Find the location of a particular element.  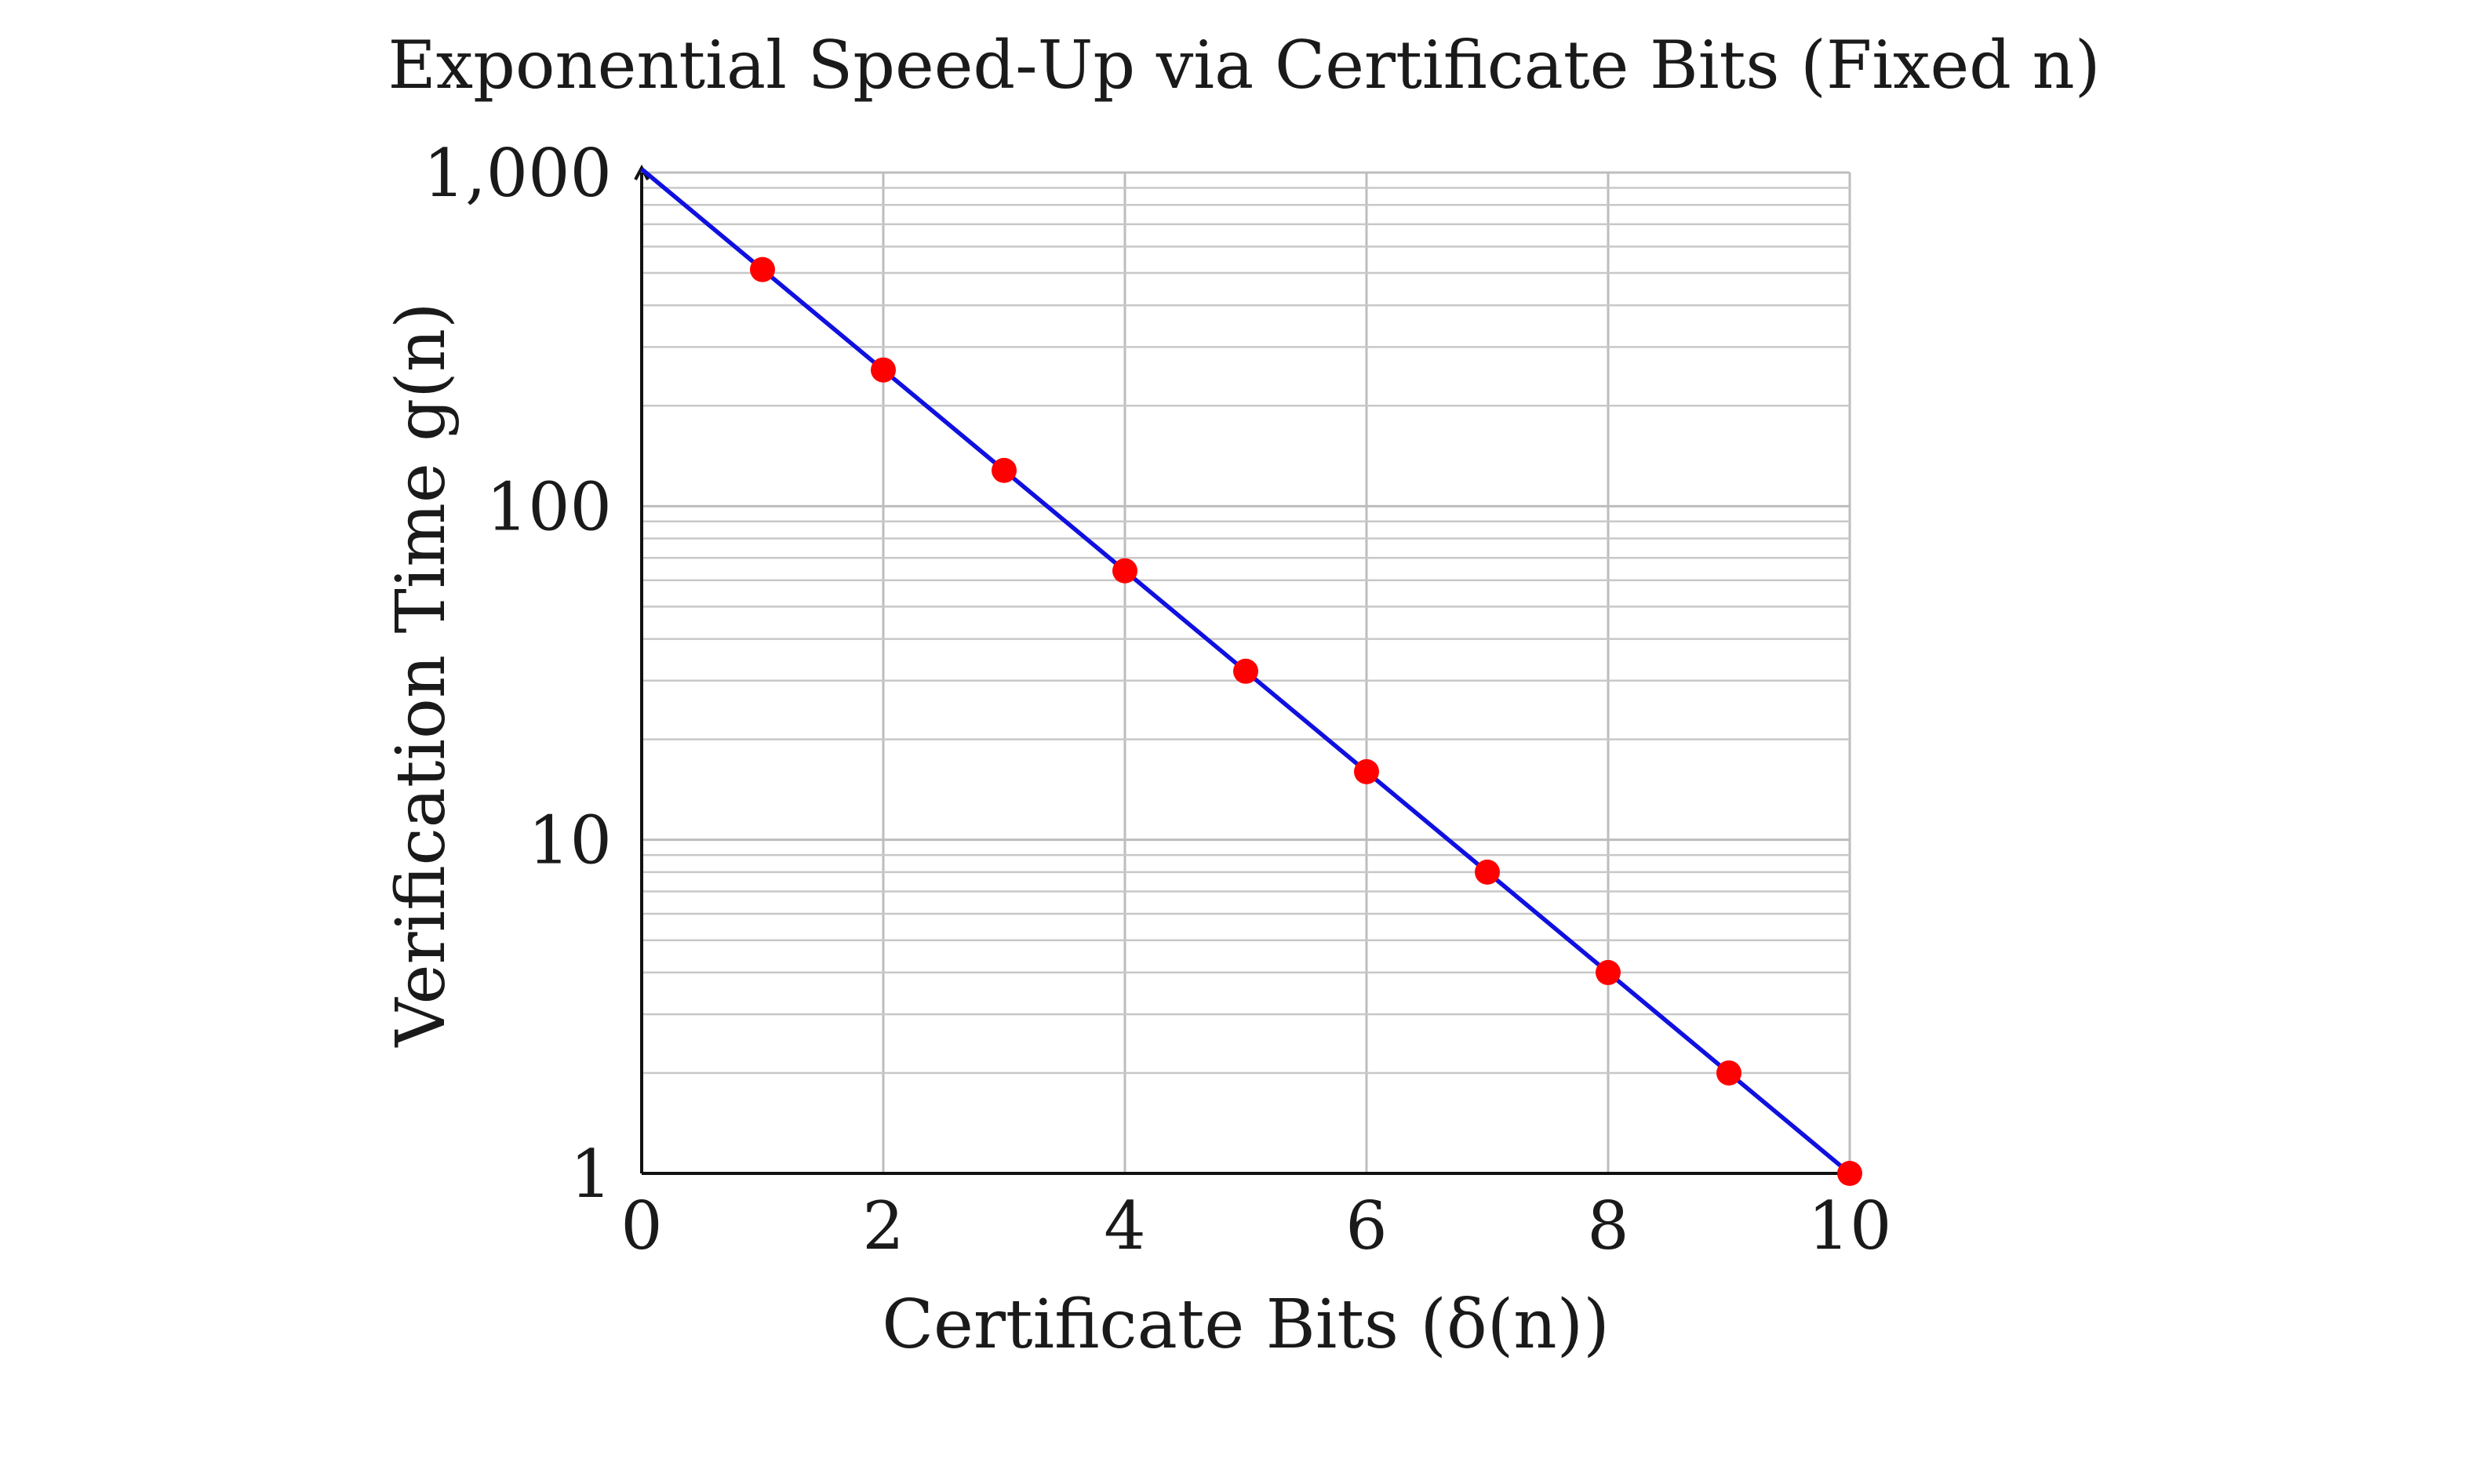

y-tick-label: 1 is located at coordinates (591, 1174).